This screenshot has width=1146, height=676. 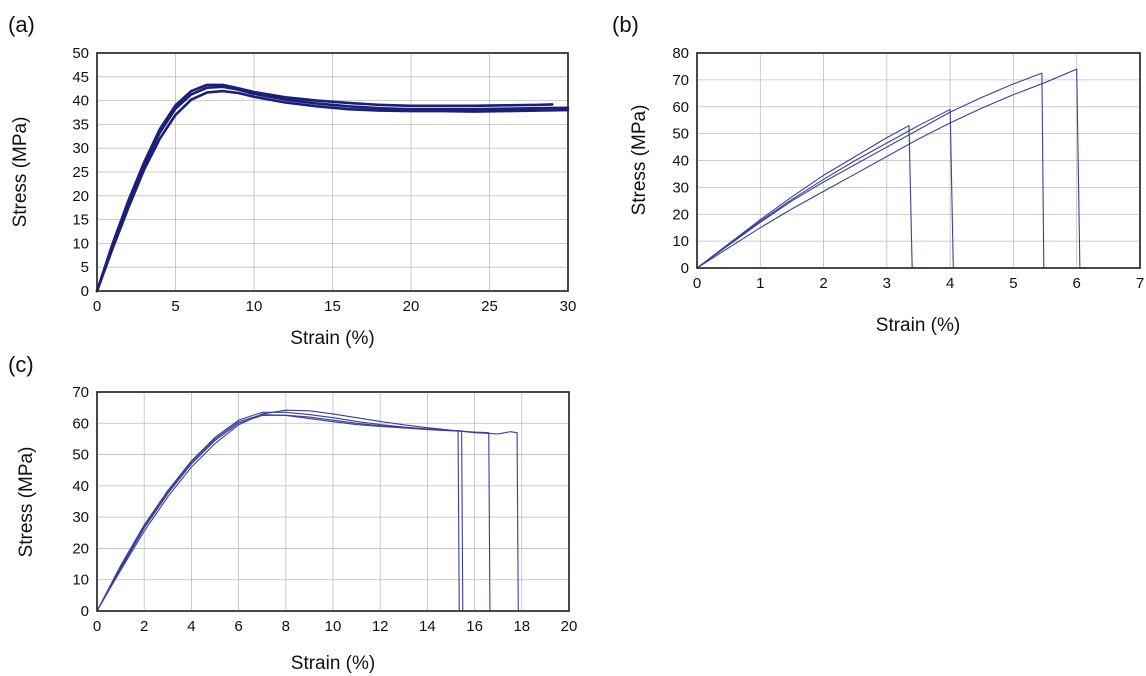 I want to click on series-group-a, so click(x=332, y=188).